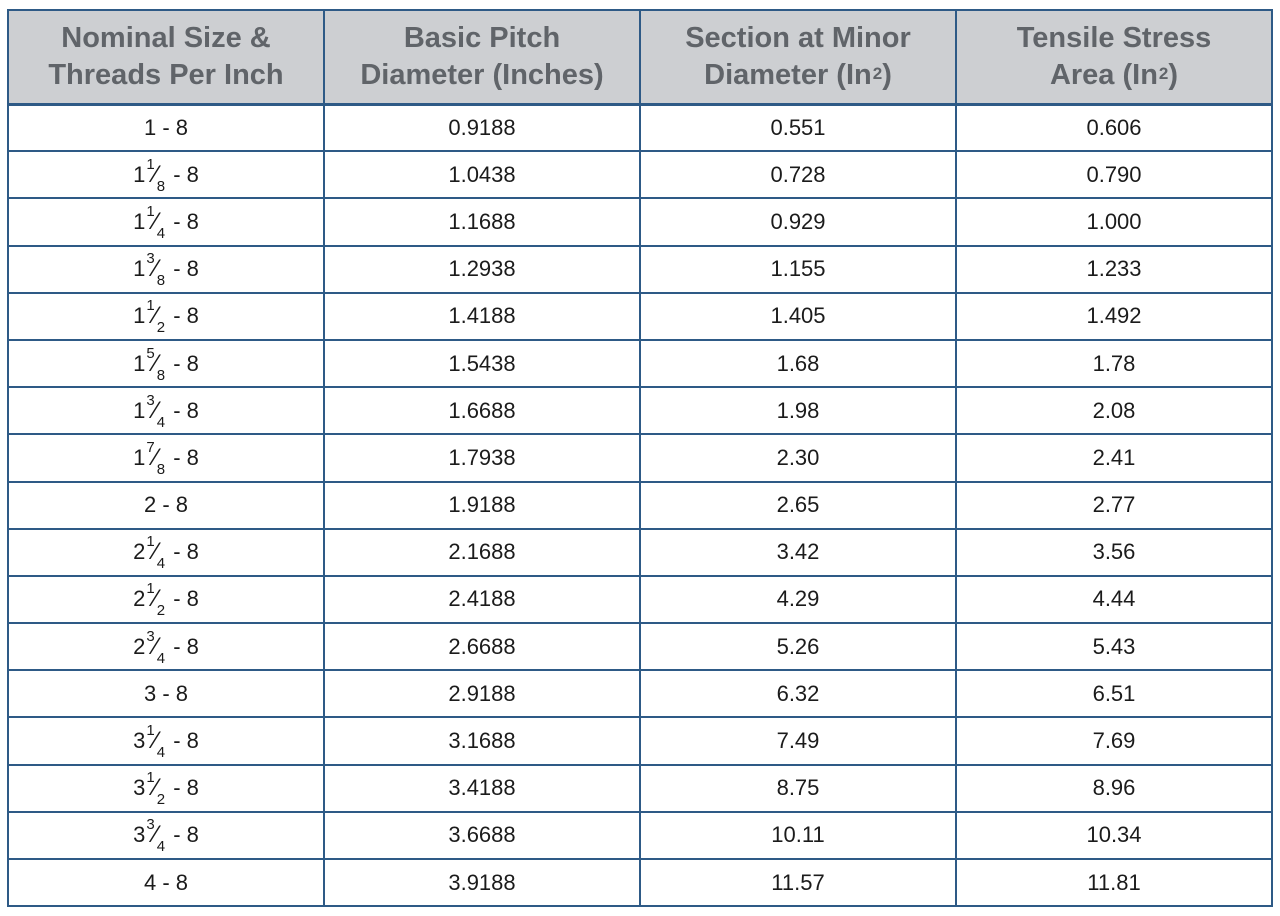 This screenshot has height=916, width=1280. I want to click on cell-basic-pitch: 1.2938, so click(482, 269).